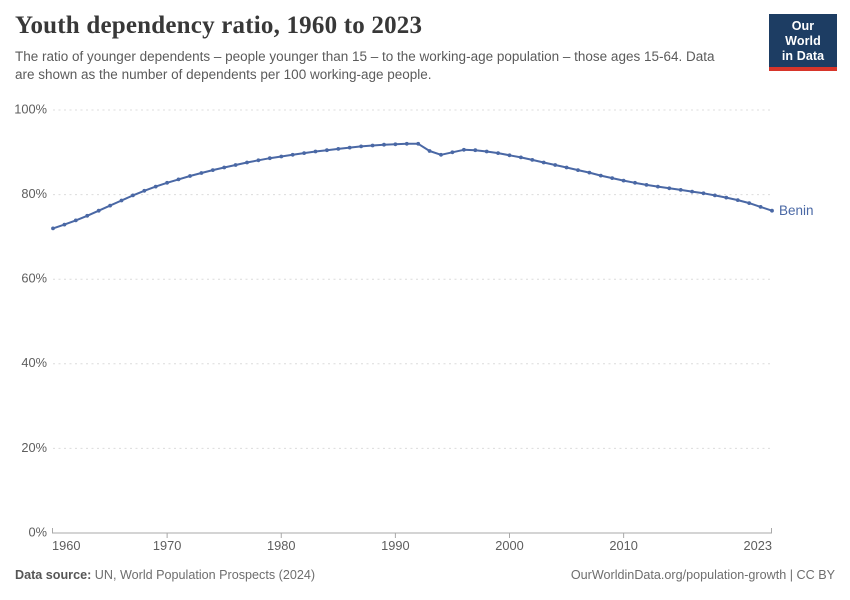 This screenshot has width=850, height=600. I want to click on x-tick-label: 2023, so click(758, 545).